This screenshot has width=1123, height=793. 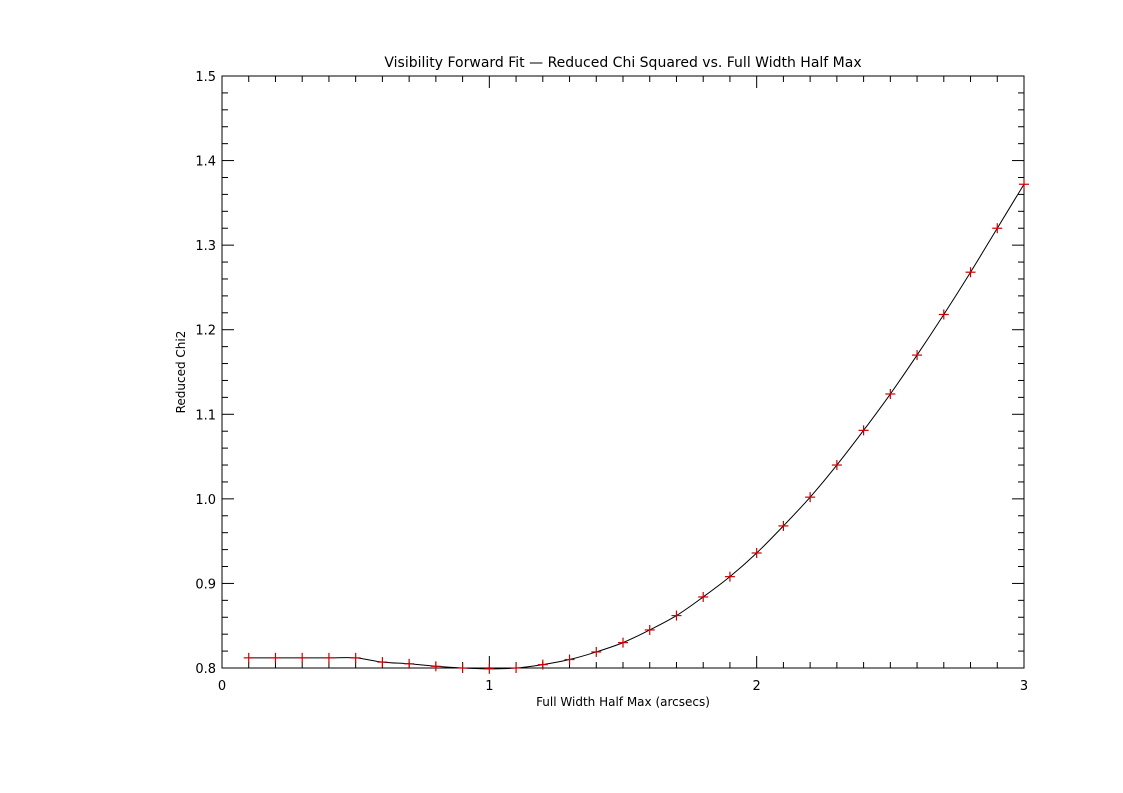 What do you see at coordinates (205, 669) in the screenshot?
I see `y-tick-label: 0.8` at bounding box center [205, 669].